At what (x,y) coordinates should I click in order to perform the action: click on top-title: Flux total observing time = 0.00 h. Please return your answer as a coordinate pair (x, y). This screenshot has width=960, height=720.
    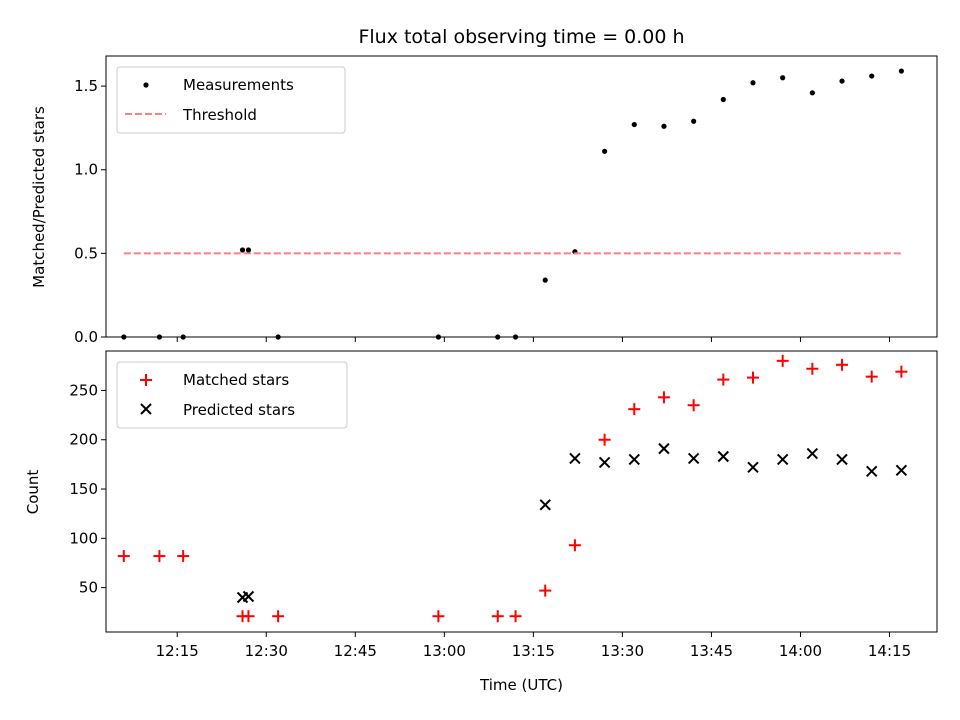
    Looking at the image, I should click on (521, 37).